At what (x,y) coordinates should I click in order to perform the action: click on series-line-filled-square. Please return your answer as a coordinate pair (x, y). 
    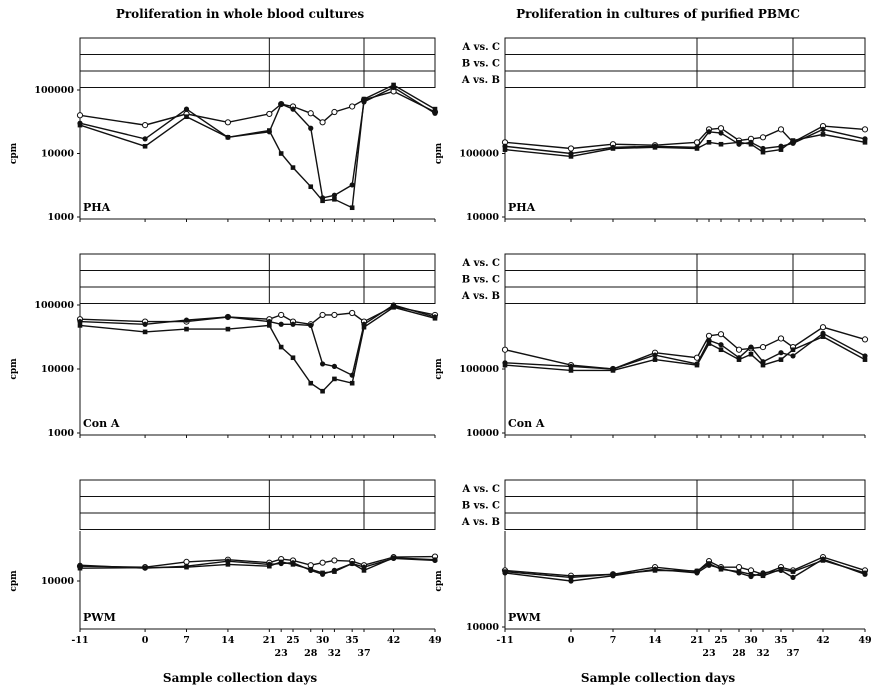
    Looking at the image, I should click on (257, 349).